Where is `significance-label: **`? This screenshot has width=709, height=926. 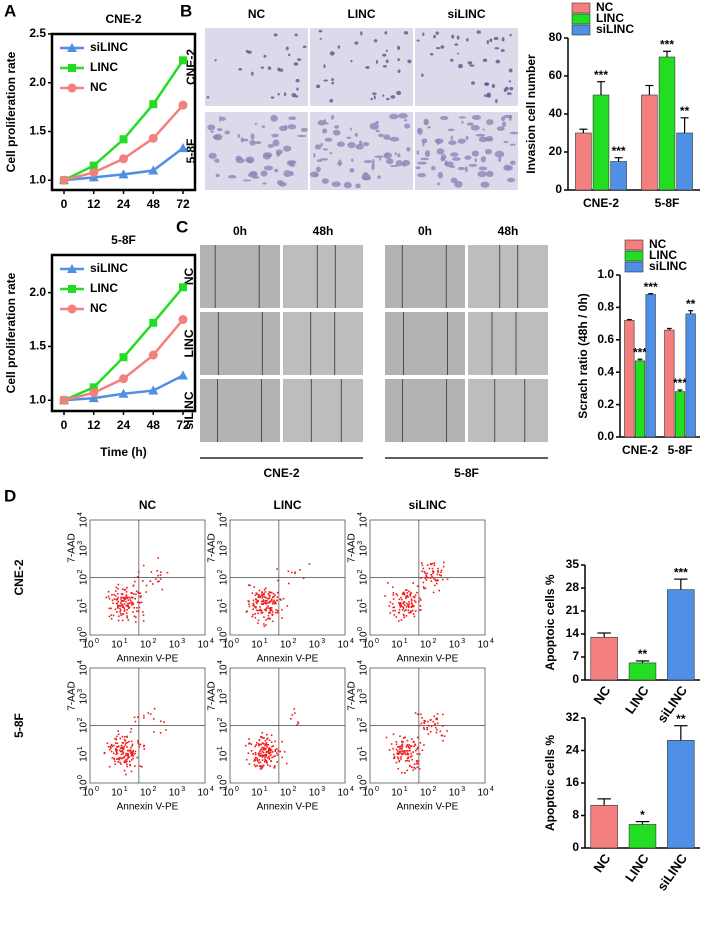
significance-label: ** is located at coordinates (685, 111).